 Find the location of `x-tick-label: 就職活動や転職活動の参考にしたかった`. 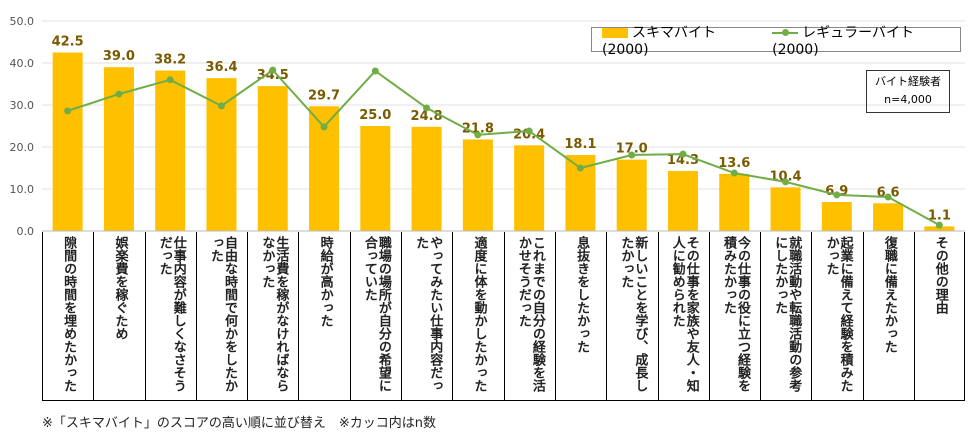

x-tick-label: 就職活動や転職活動の参考にしたかった is located at coordinates (787, 314).